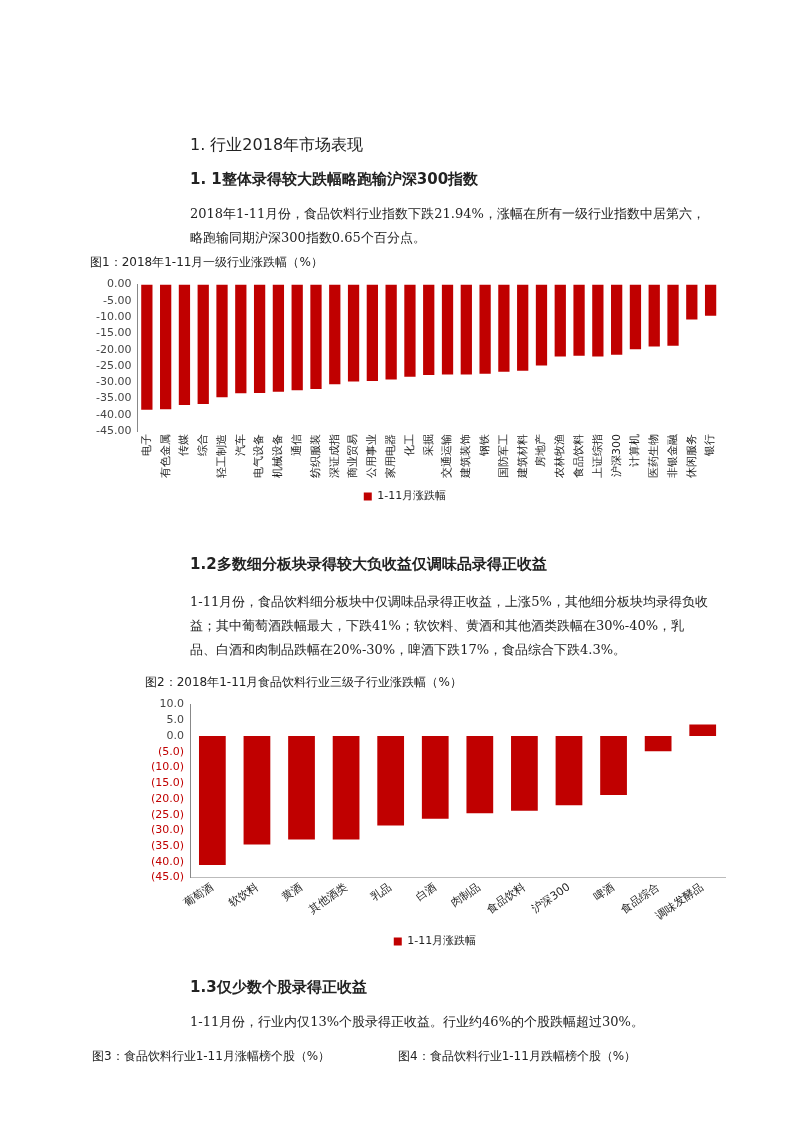 This screenshot has width=800, height=1130. I want to click on y-tick-label: -5.00, so click(117, 300).